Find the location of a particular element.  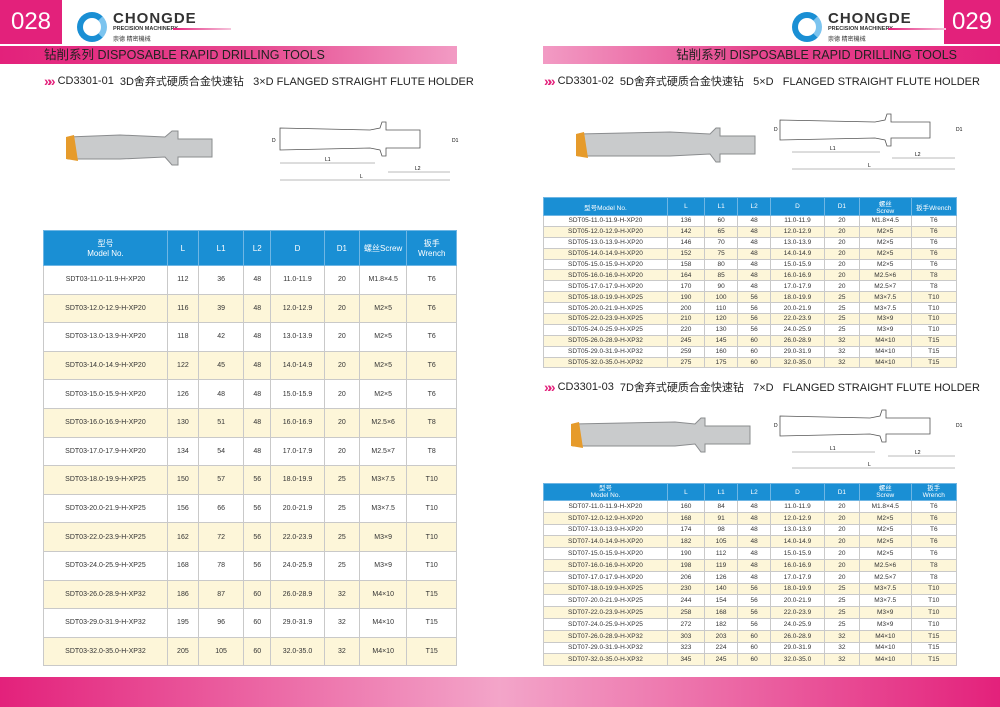

table-cell: 22.0-23.9 is located at coordinates (297, 537).